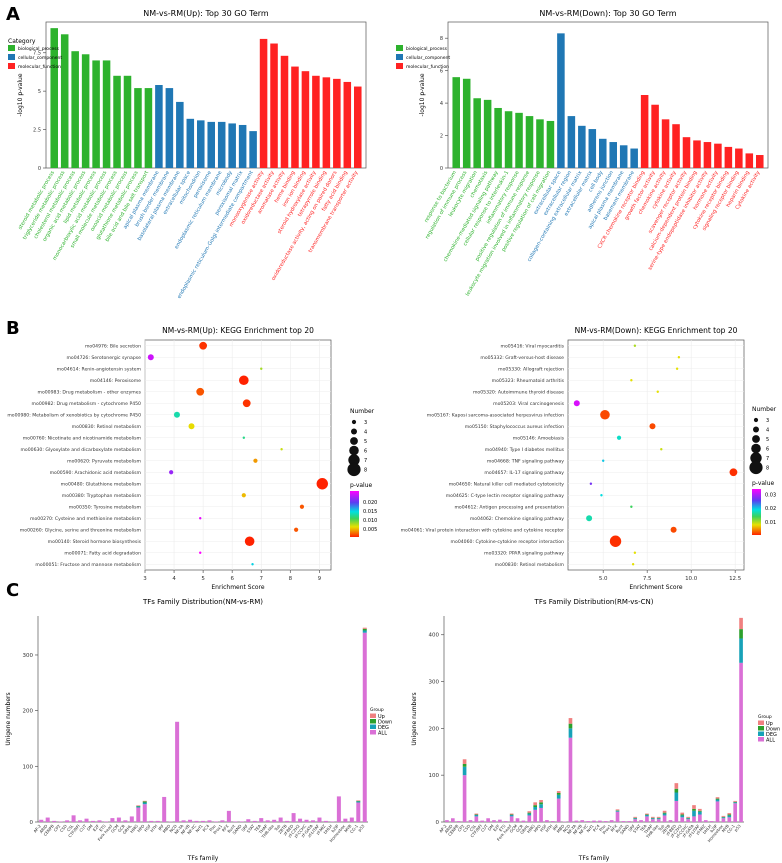 The width and height of the screenshot is (782, 863). I want to click on kegg_up-color-legend-title: p-value, so click(361, 485).